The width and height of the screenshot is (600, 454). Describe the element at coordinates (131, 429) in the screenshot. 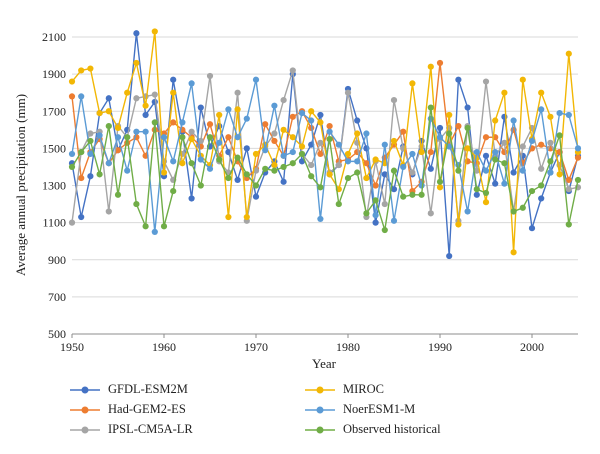

I see `legend-item: IPSL-CM5A-LR` at that location.